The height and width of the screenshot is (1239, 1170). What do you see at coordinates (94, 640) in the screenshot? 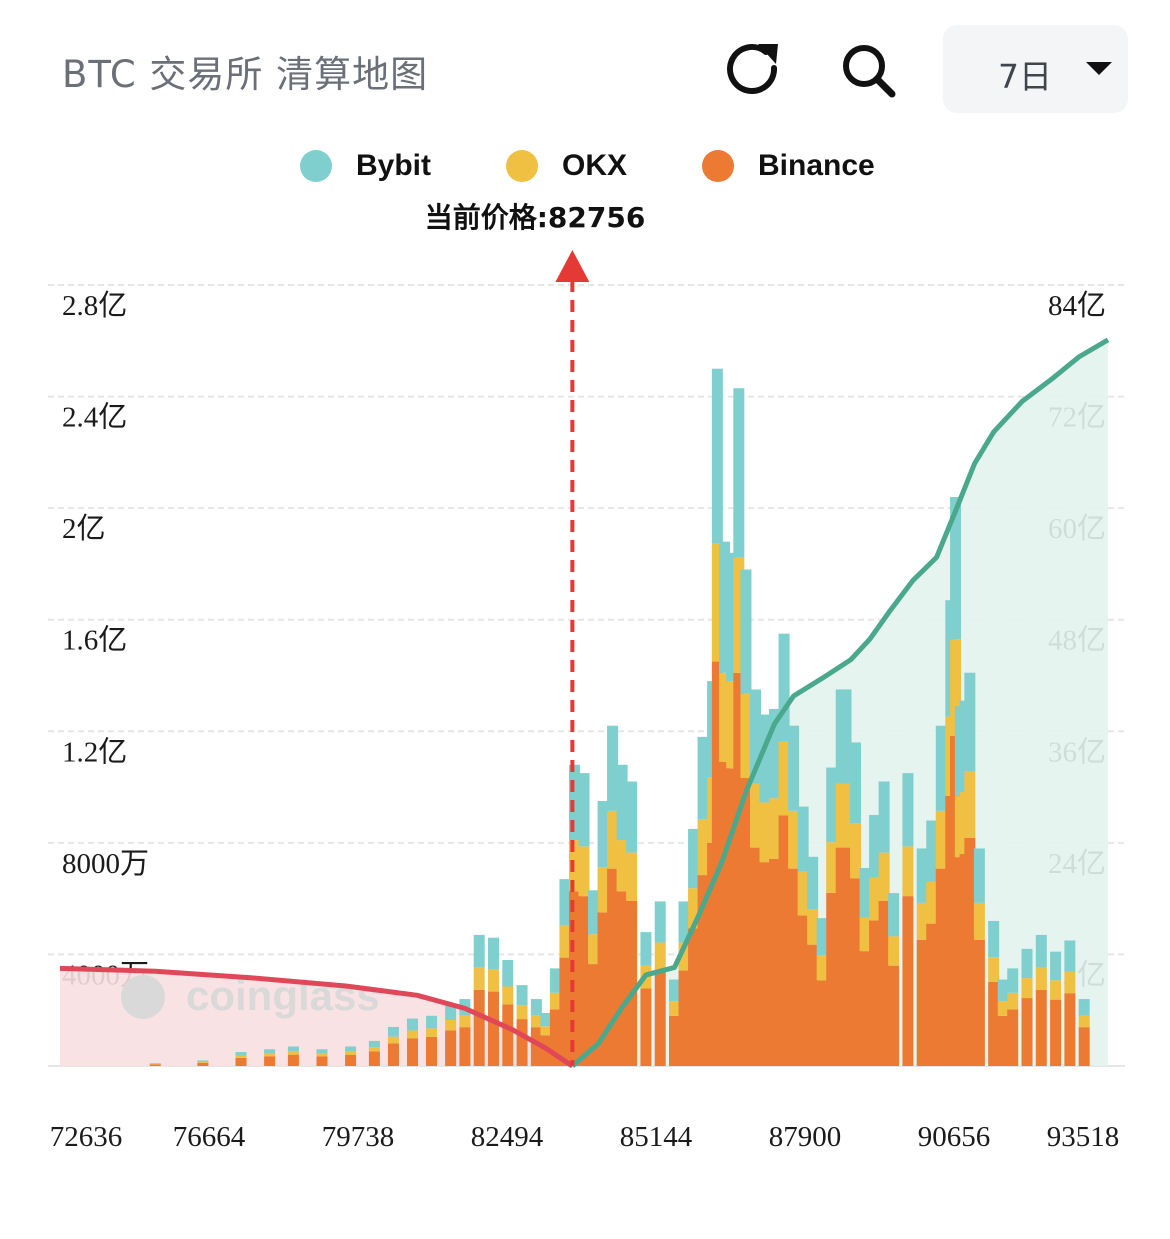
I see `y-left-tick: 1.6亿` at bounding box center [94, 640].